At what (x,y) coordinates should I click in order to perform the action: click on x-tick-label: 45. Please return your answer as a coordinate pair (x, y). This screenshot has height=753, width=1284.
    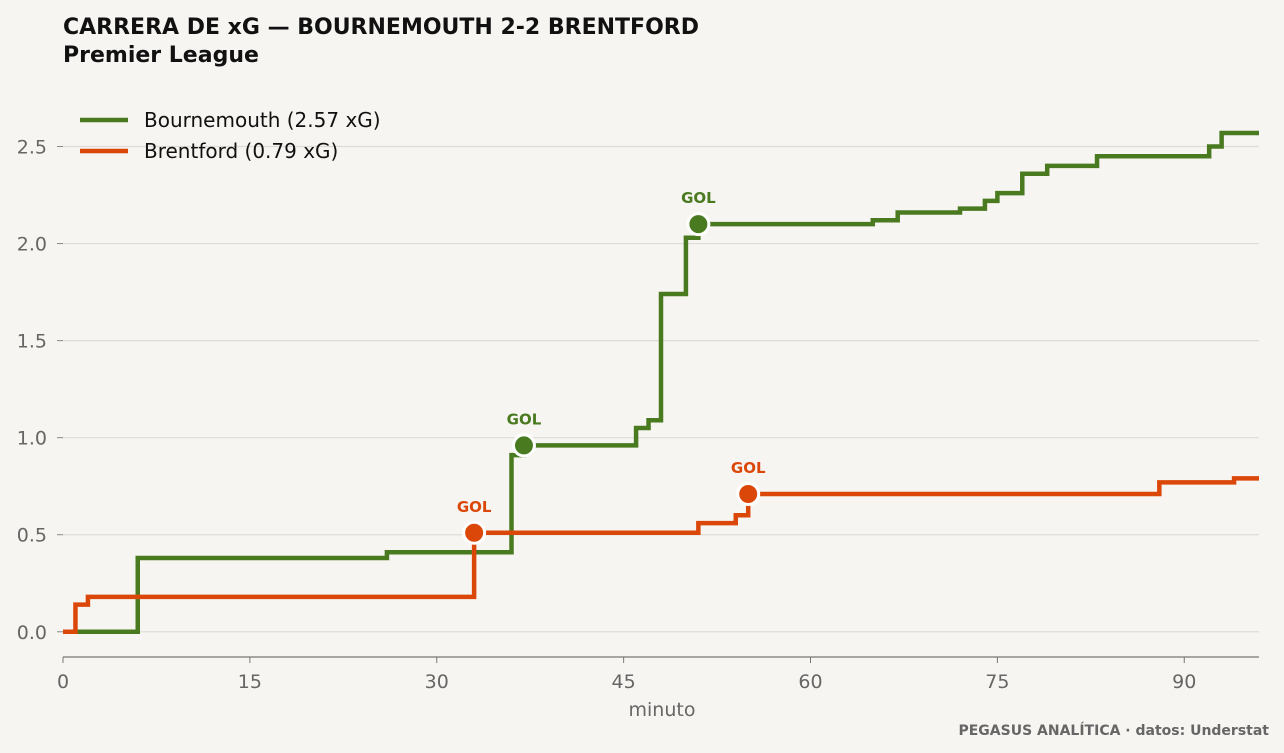
    Looking at the image, I should click on (624, 682).